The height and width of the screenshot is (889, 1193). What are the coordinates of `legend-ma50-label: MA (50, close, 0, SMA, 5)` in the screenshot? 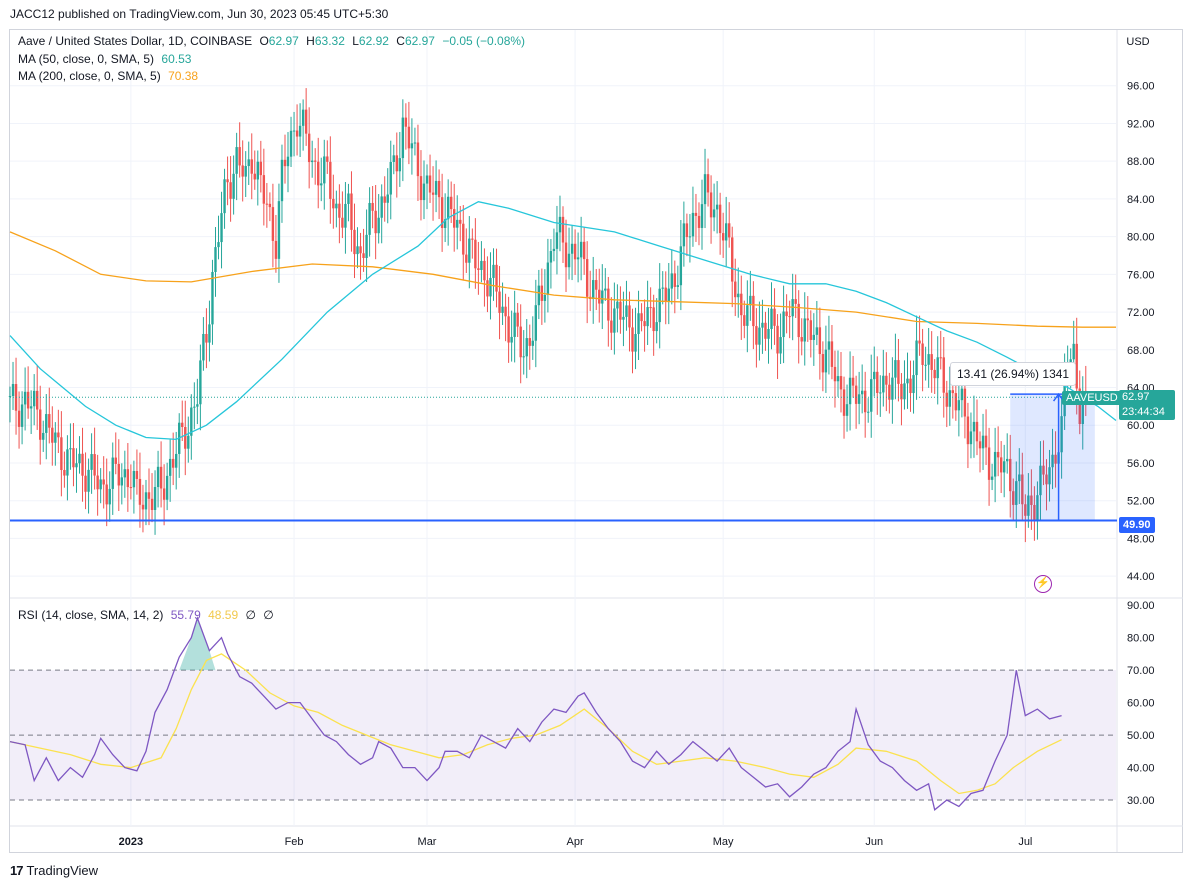 It's located at (86, 59).